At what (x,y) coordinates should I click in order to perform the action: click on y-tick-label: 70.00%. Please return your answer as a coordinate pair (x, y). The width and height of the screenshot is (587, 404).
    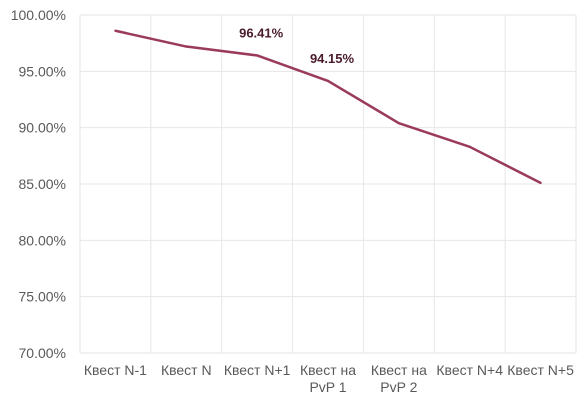
    Looking at the image, I should click on (42, 353).